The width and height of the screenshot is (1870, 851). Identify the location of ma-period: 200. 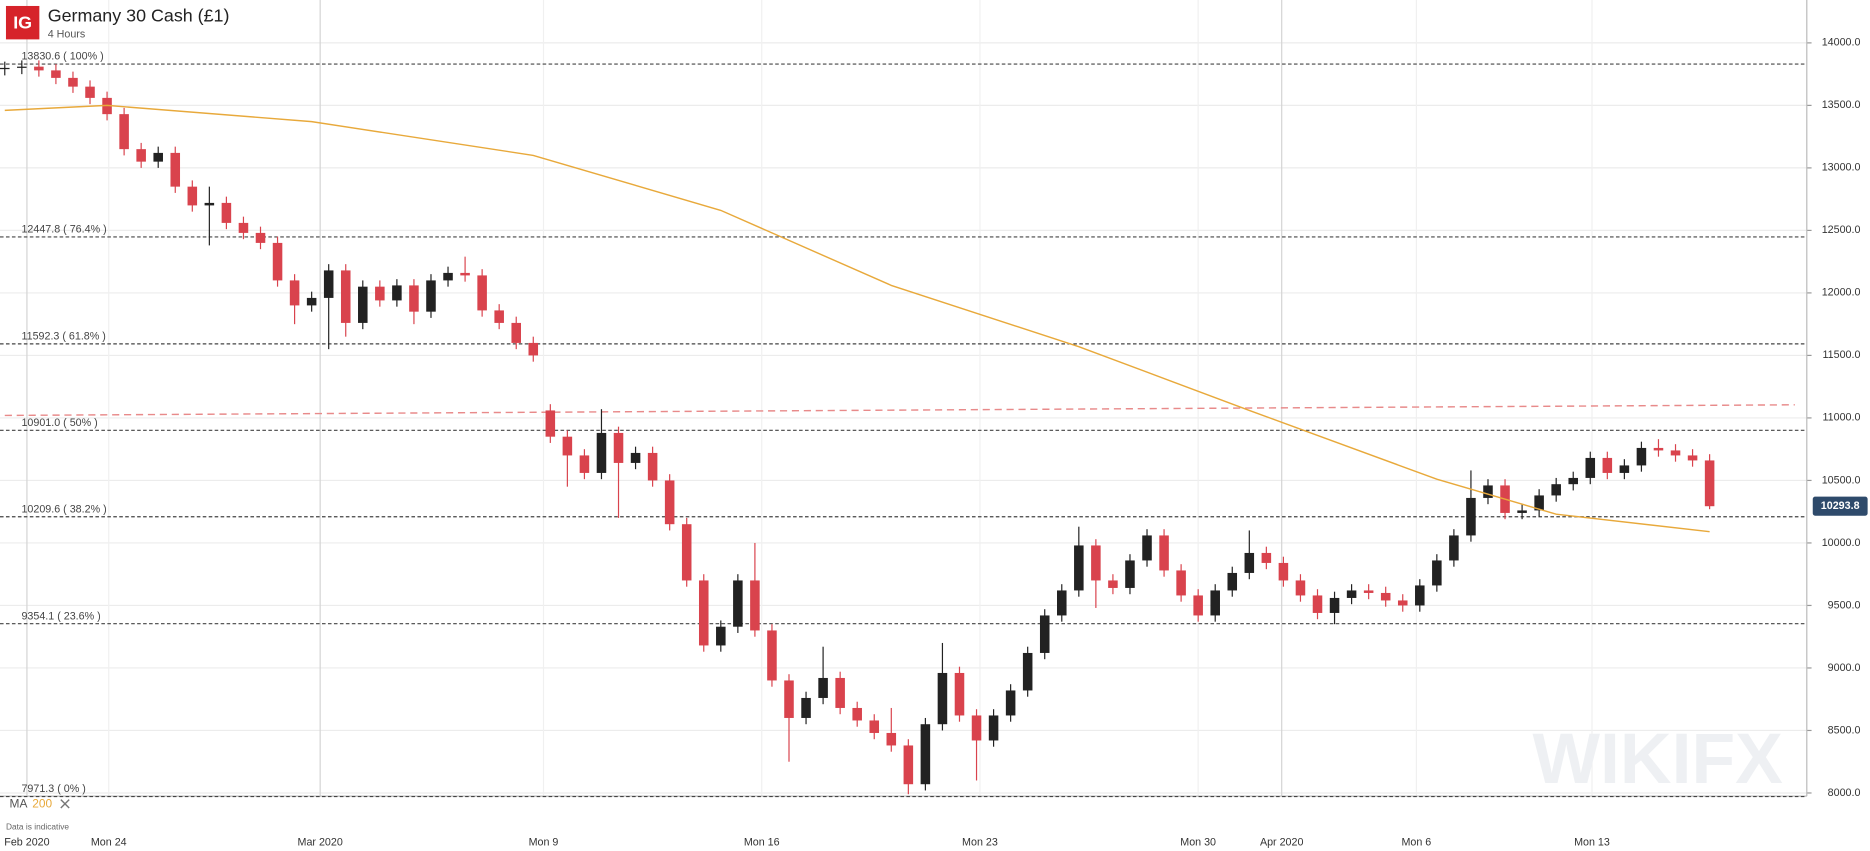
(42, 804).